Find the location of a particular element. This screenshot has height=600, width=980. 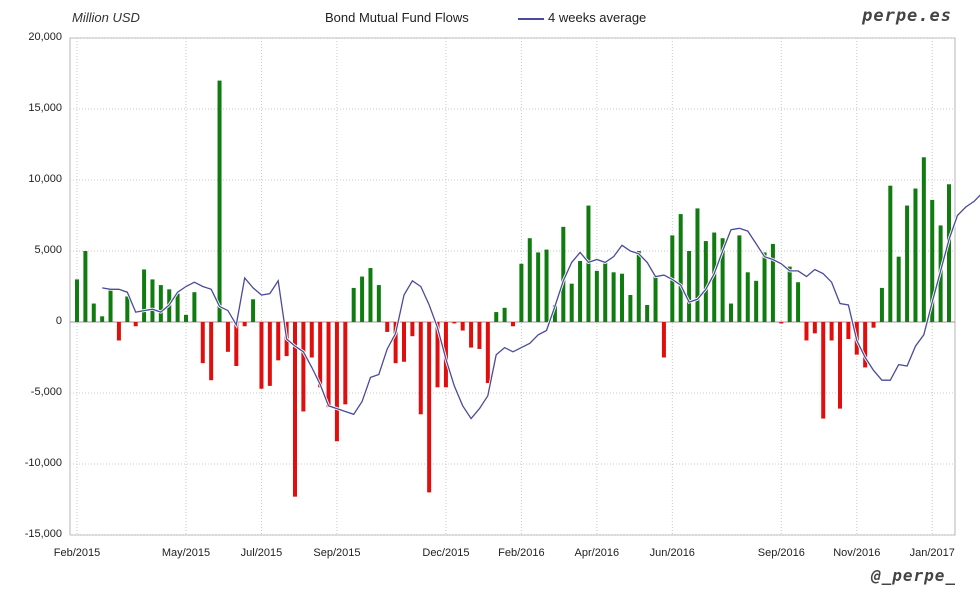

brand-watermark: perpe.es is located at coordinates (907, 16).